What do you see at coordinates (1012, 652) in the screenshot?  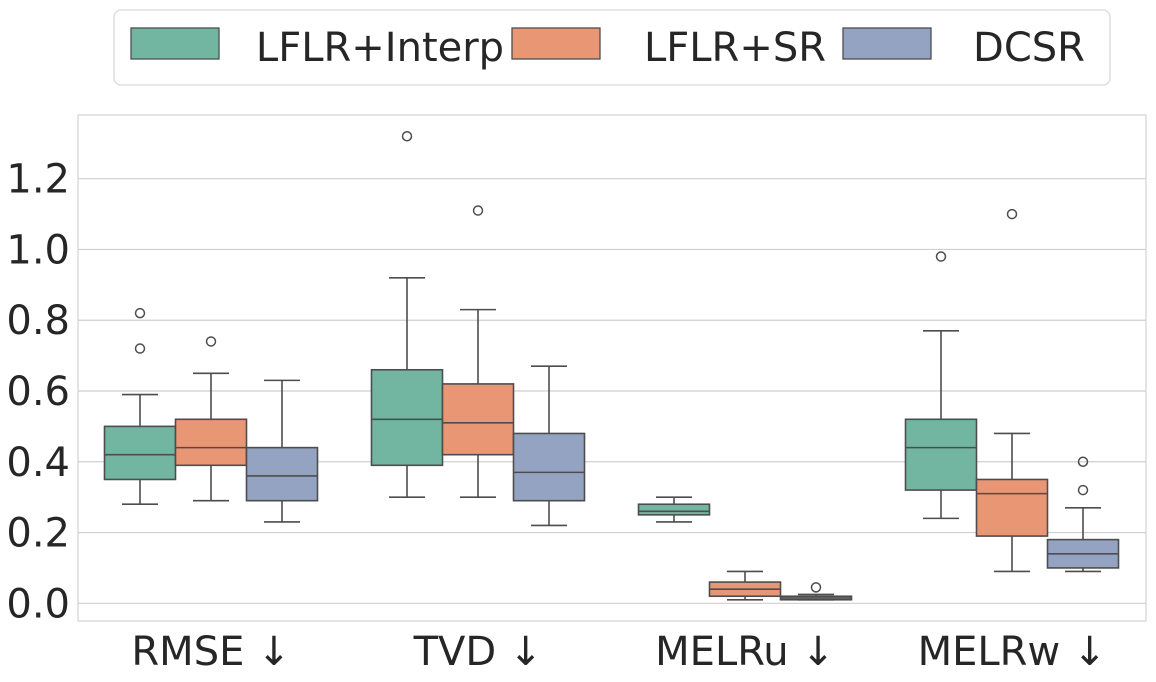 I see `x-tick-label: MELRw ↓` at bounding box center [1012, 652].